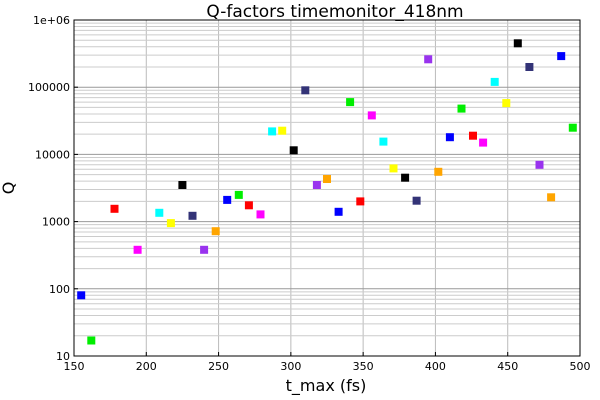 The width and height of the screenshot is (600, 400). Describe the element at coordinates (435, 366) in the screenshot. I see `x-tick-label: 400` at that location.